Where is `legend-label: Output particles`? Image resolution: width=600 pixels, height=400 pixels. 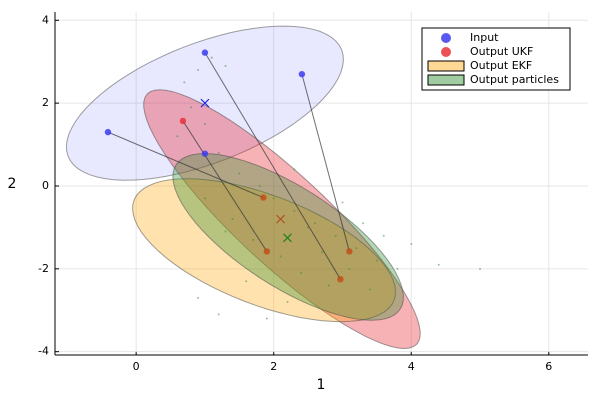 legend-label: Output particles is located at coordinates (514, 79).